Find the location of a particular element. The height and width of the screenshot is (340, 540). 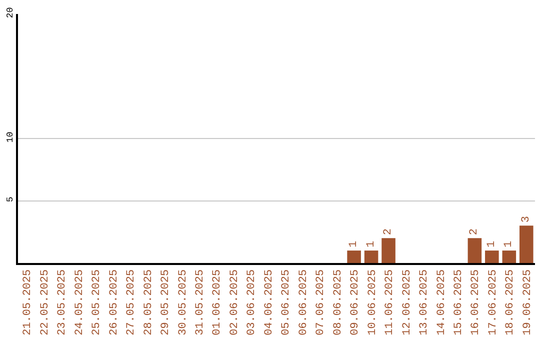

x-tick-label: 15.06.2025 is located at coordinates (459, 302).